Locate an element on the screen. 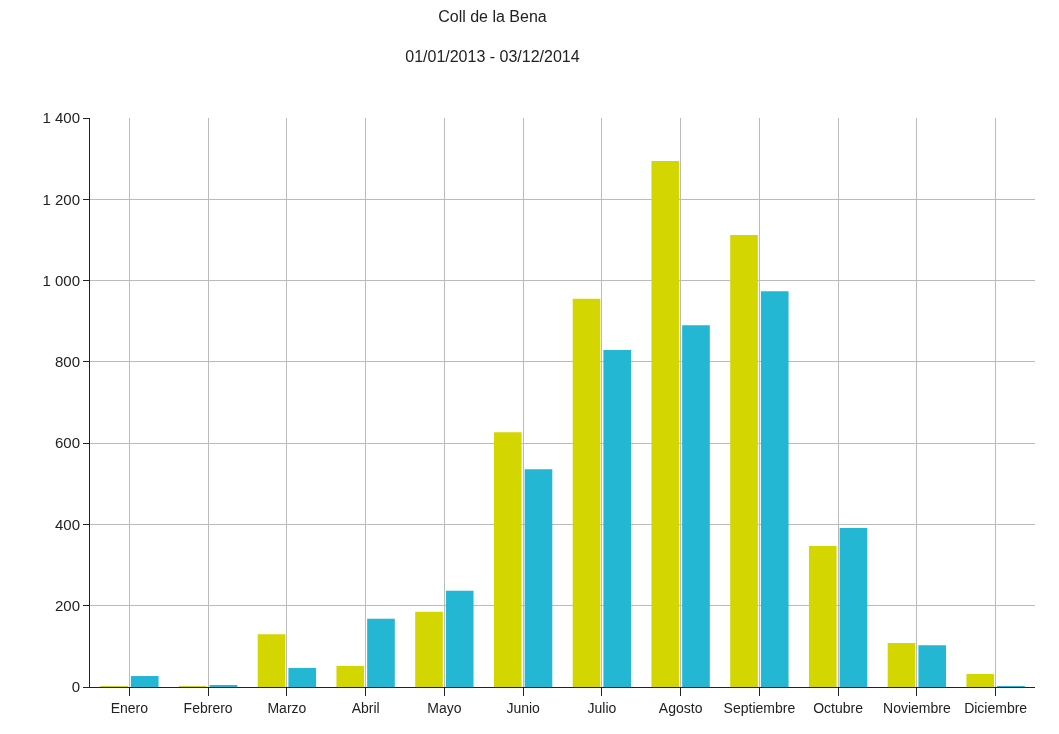 This screenshot has height=734, width=1059. x-tick-label: Agosto is located at coordinates (680, 707).